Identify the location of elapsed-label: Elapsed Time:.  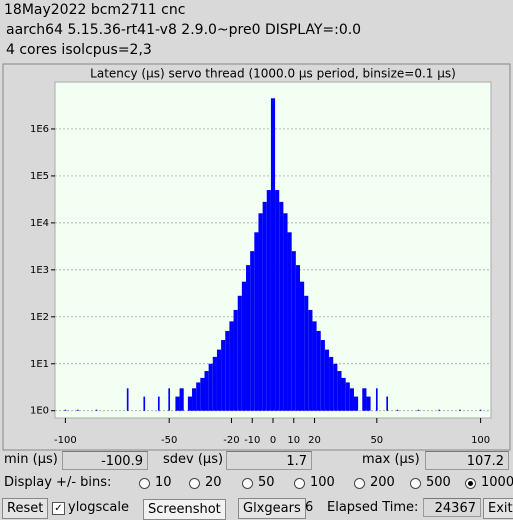
(373, 507).